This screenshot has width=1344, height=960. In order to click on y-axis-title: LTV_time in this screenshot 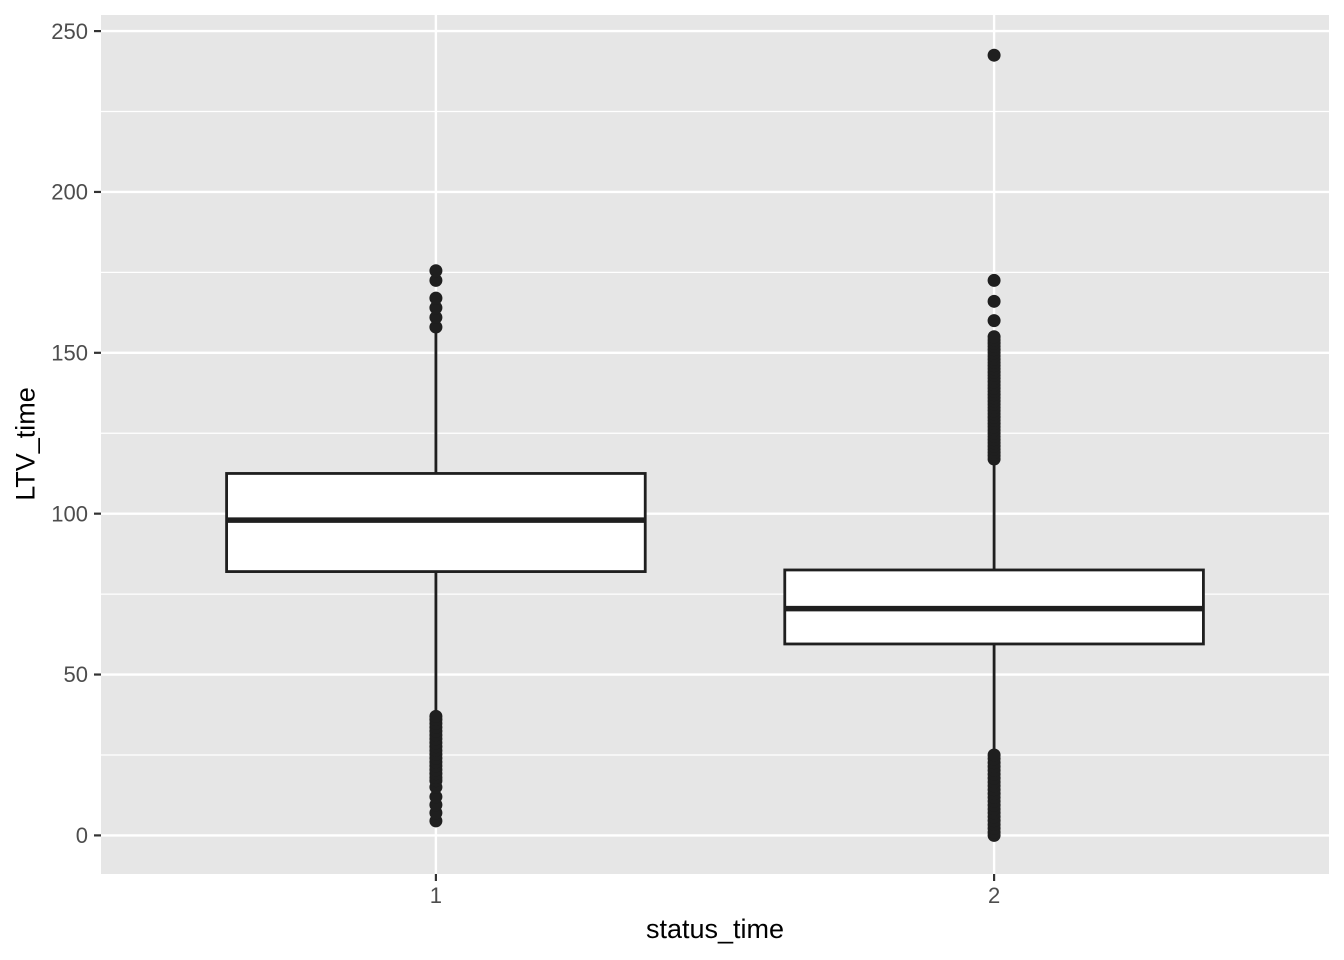, I will do `click(25, 444)`.